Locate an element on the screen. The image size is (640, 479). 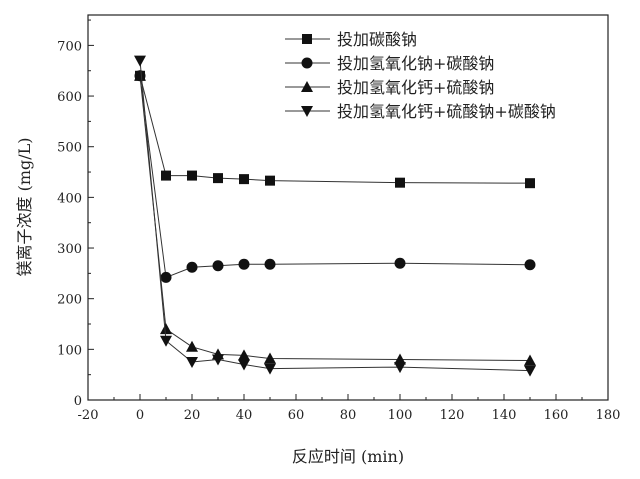
y-tick-label: 500 is located at coordinates (69, 148).